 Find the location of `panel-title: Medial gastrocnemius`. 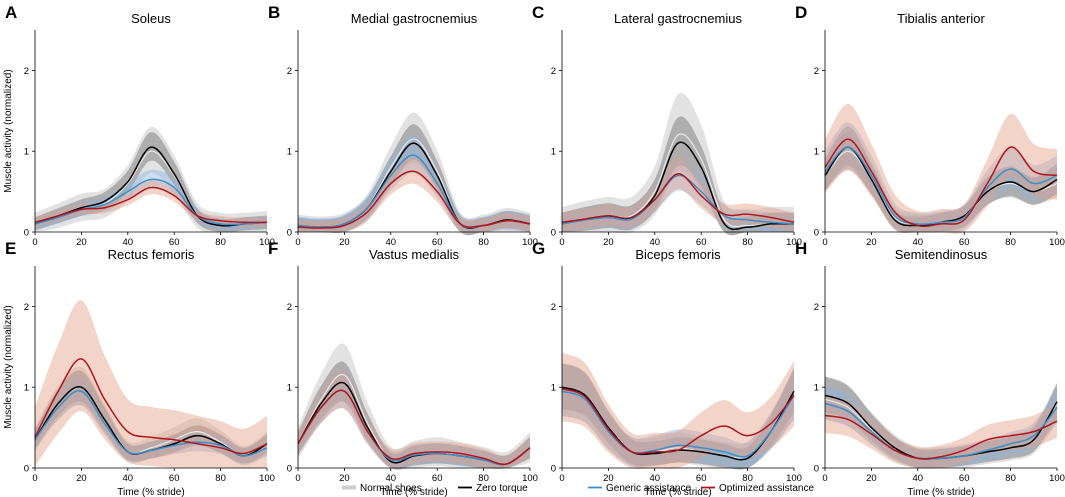

panel-title: Medial gastrocnemius is located at coordinates (414, 18).